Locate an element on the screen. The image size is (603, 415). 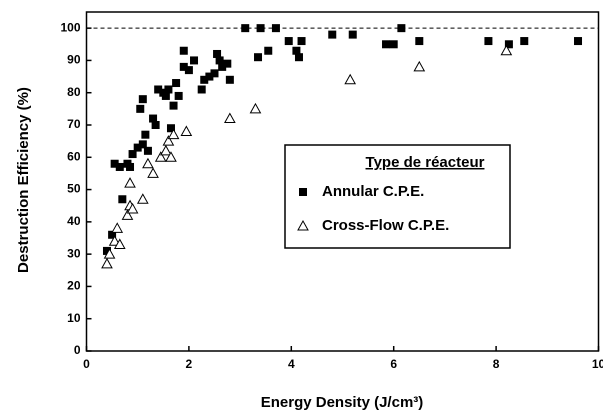
x-tick-label: 6 is located at coordinates (393, 364).